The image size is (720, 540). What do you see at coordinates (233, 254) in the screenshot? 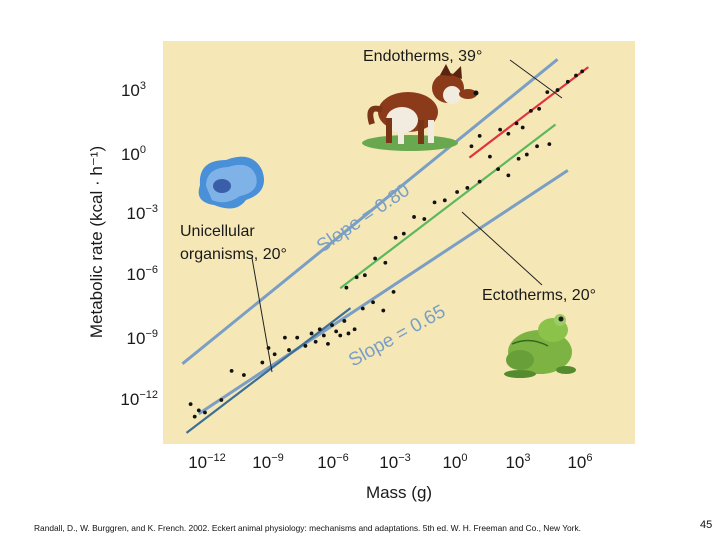
I see `unicellular-label-line2: organisms, 20°` at bounding box center [233, 254].